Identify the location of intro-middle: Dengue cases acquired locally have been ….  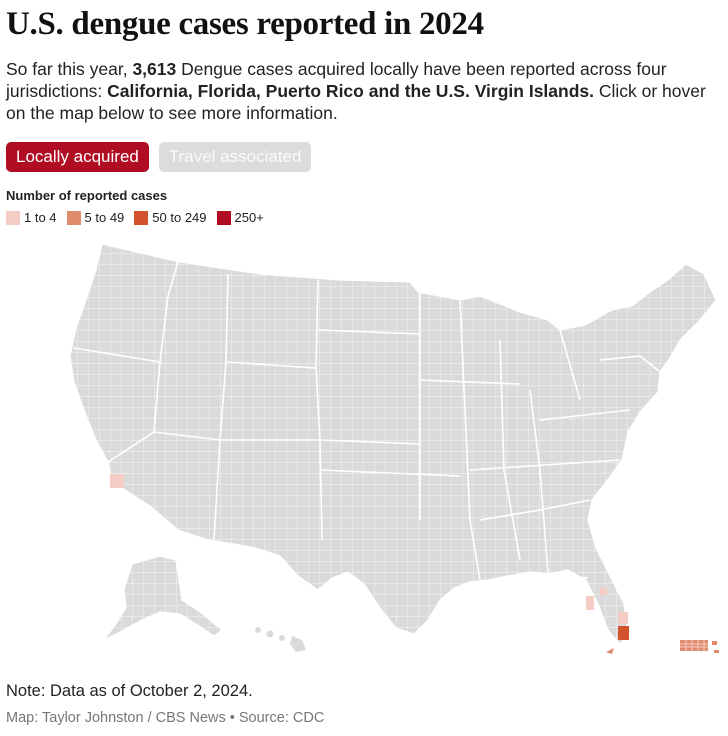
(336, 80).